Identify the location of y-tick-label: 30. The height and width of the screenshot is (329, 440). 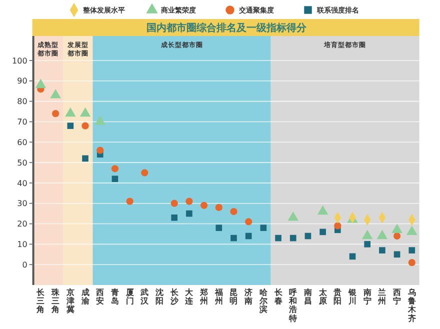
(22, 203).